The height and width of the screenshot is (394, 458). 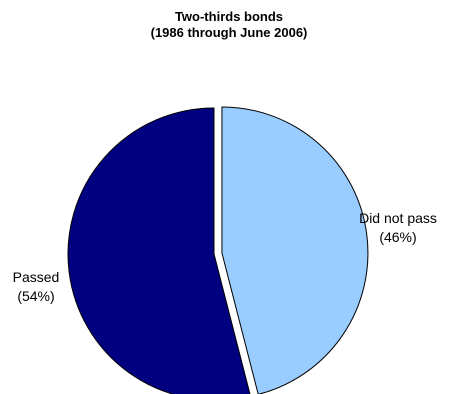 What do you see at coordinates (229, 16) in the screenshot?
I see `chart-title-line-1: Two-thirds bonds` at bounding box center [229, 16].